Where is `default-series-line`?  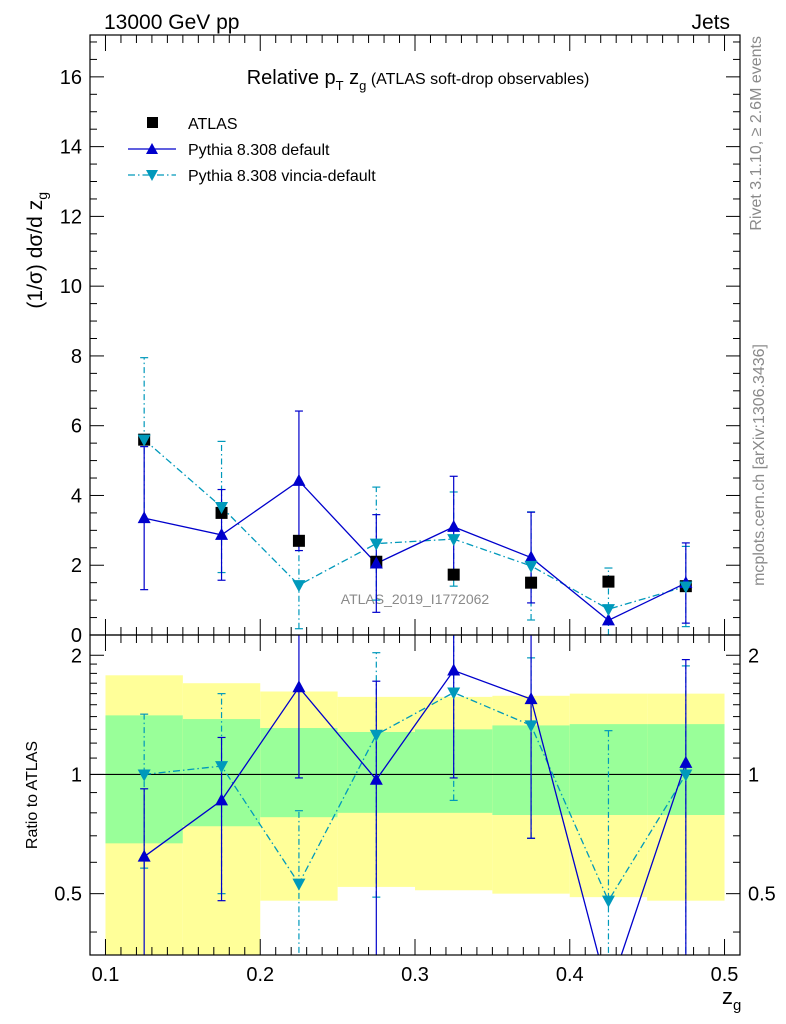
default-series-line is located at coordinates (415, 550).